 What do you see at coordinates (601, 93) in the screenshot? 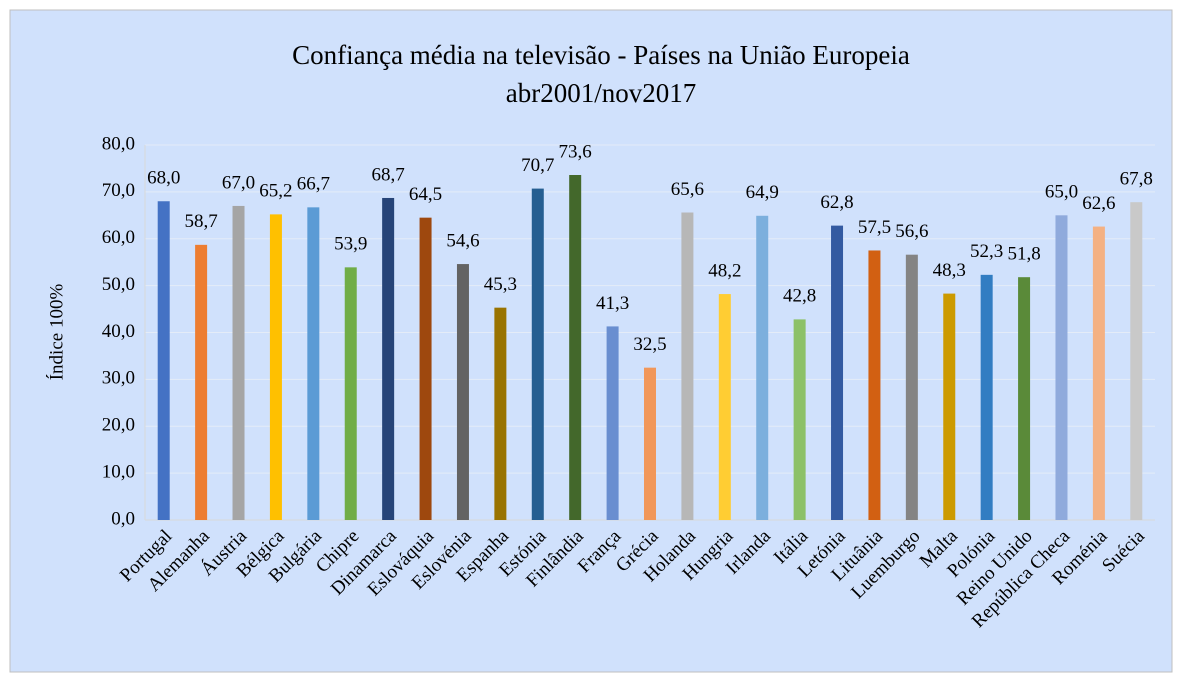
I see `chart-subtitle: abr2001/nov2017` at bounding box center [601, 93].